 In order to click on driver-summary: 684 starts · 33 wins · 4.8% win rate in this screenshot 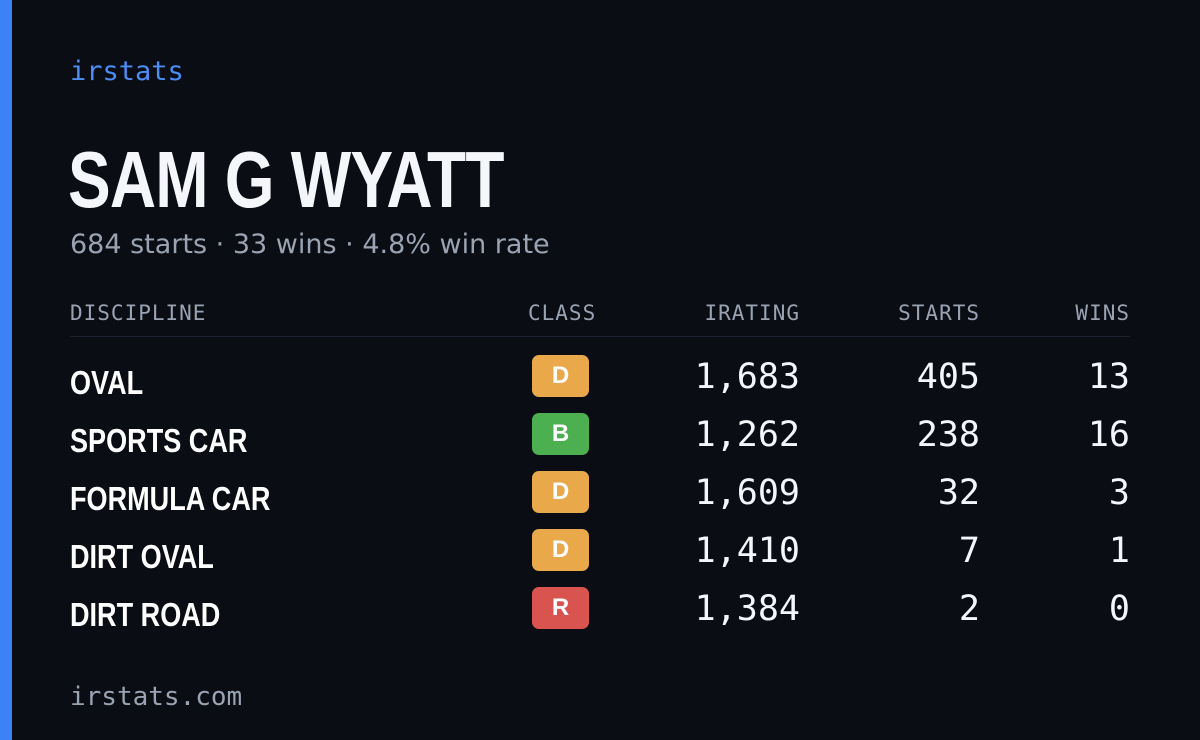, I will do `click(310, 245)`.